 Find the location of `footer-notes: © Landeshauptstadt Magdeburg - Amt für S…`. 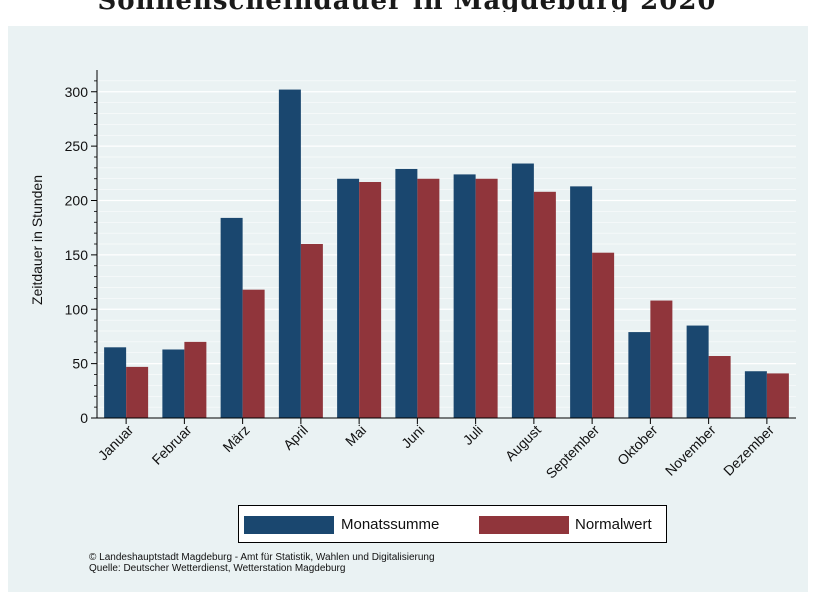

footer-notes: © Landeshauptstadt Magdeburg - Amt für S… is located at coordinates (262, 563).